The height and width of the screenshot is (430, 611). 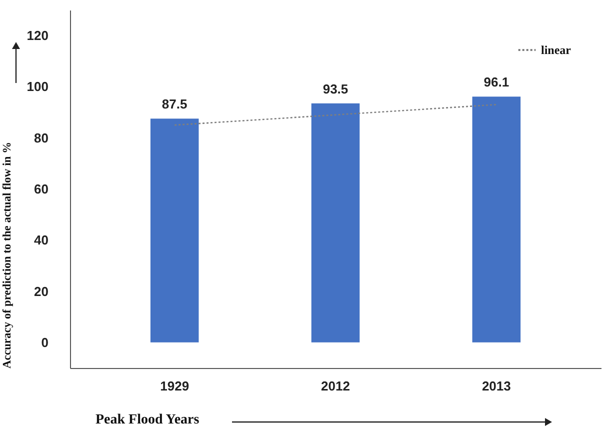 What do you see at coordinates (335, 88) in the screenshot?
I see `data-label: 93.5` at bounding box center [335, 88].